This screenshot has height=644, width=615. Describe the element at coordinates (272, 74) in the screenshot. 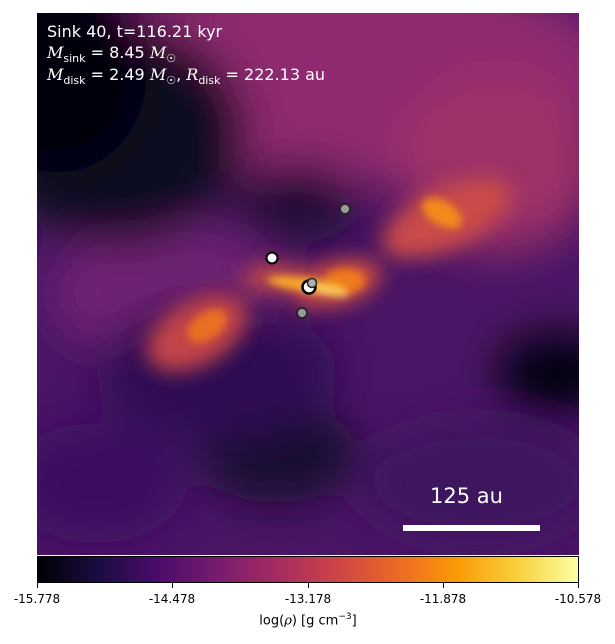

I see `disk-radius-value: 222.13` at that location.